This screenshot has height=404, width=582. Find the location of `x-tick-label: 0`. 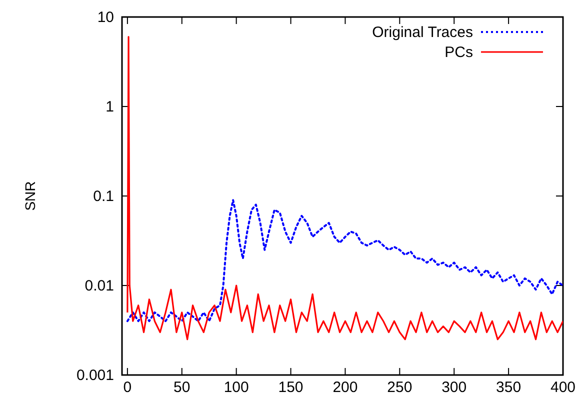

x-tick-label: 0 is located at coordinates (127, 387).